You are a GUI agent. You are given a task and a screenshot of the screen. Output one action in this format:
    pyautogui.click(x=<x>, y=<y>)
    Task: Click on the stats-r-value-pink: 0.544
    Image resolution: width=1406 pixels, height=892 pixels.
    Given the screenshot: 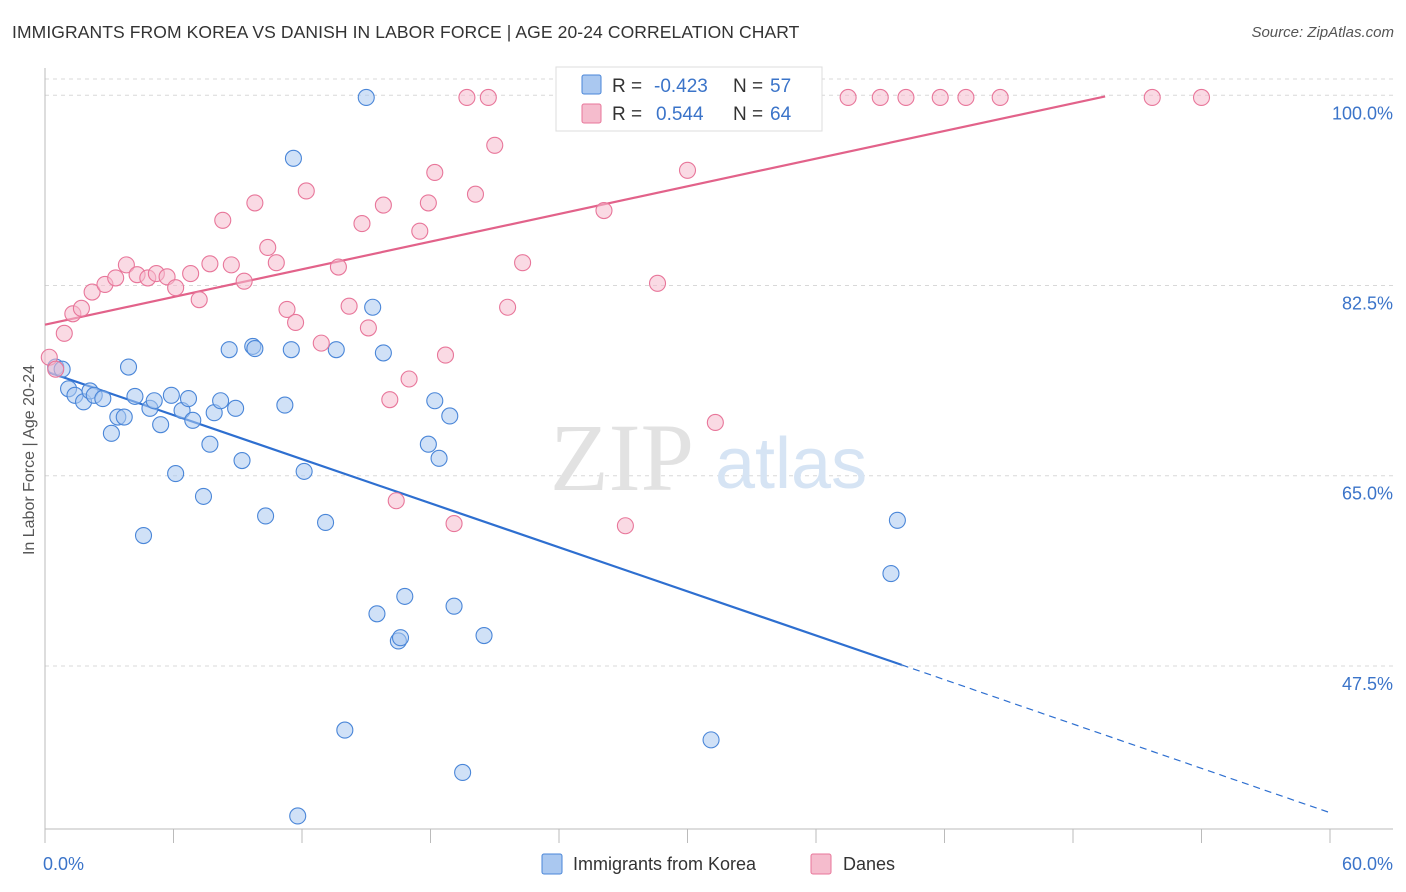 What is the action you would take?
    pyautogui.click(x=680, y=114)
    